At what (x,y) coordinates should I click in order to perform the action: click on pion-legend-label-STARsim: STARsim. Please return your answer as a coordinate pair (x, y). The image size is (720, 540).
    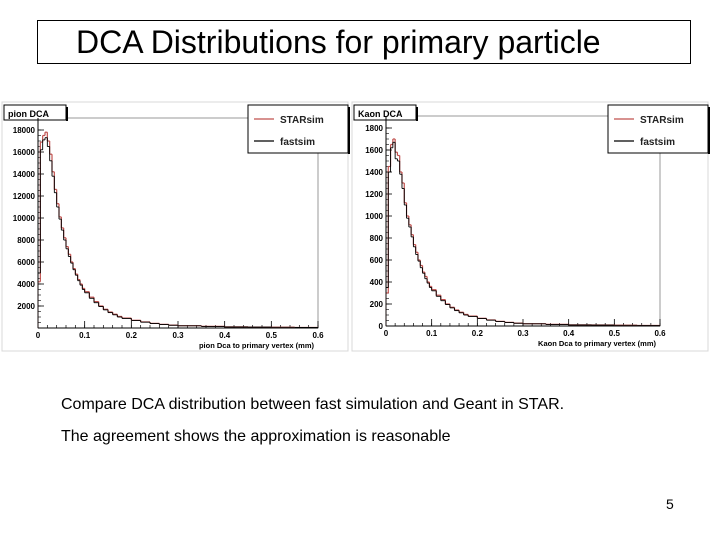
    Looking at the image, I should click on (302, 120).